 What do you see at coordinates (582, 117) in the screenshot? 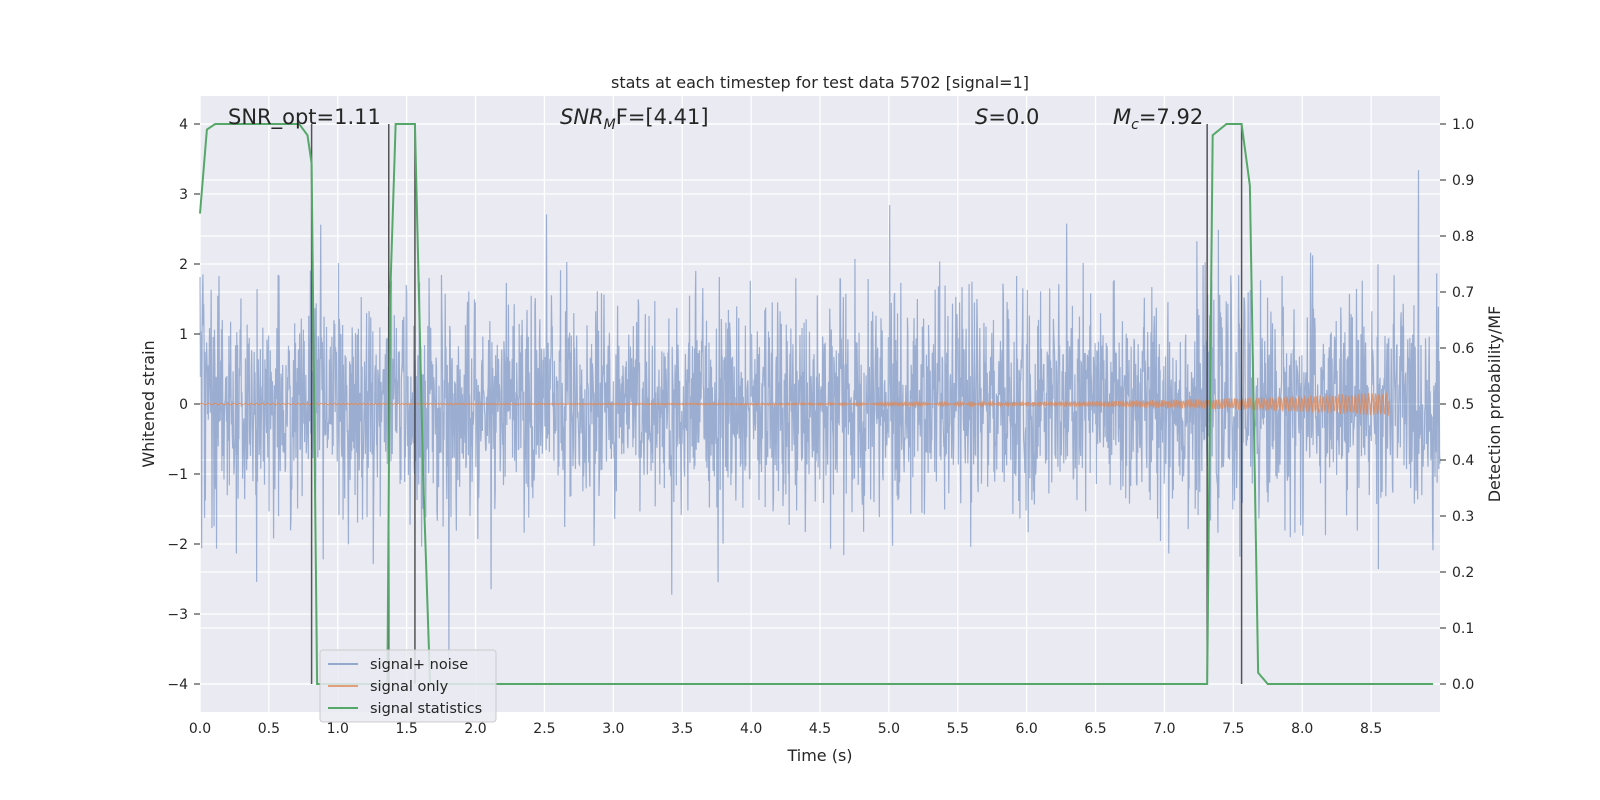
I see `snr-mf-main: SNR` at bounding box center [582, 117].